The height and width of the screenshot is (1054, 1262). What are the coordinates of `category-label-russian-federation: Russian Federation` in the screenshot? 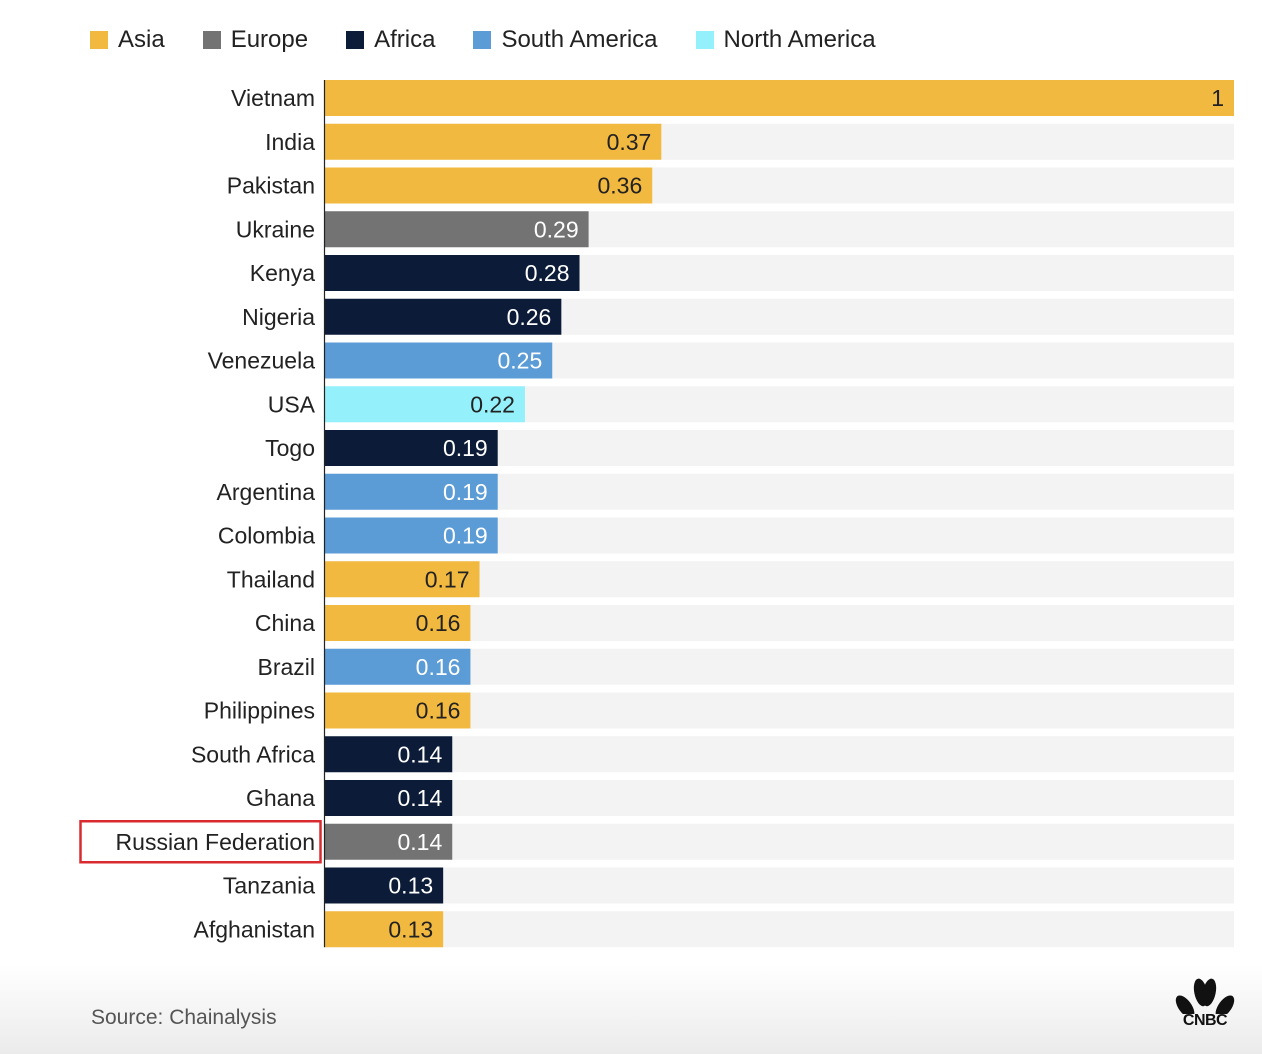 It's located at (215, 842).